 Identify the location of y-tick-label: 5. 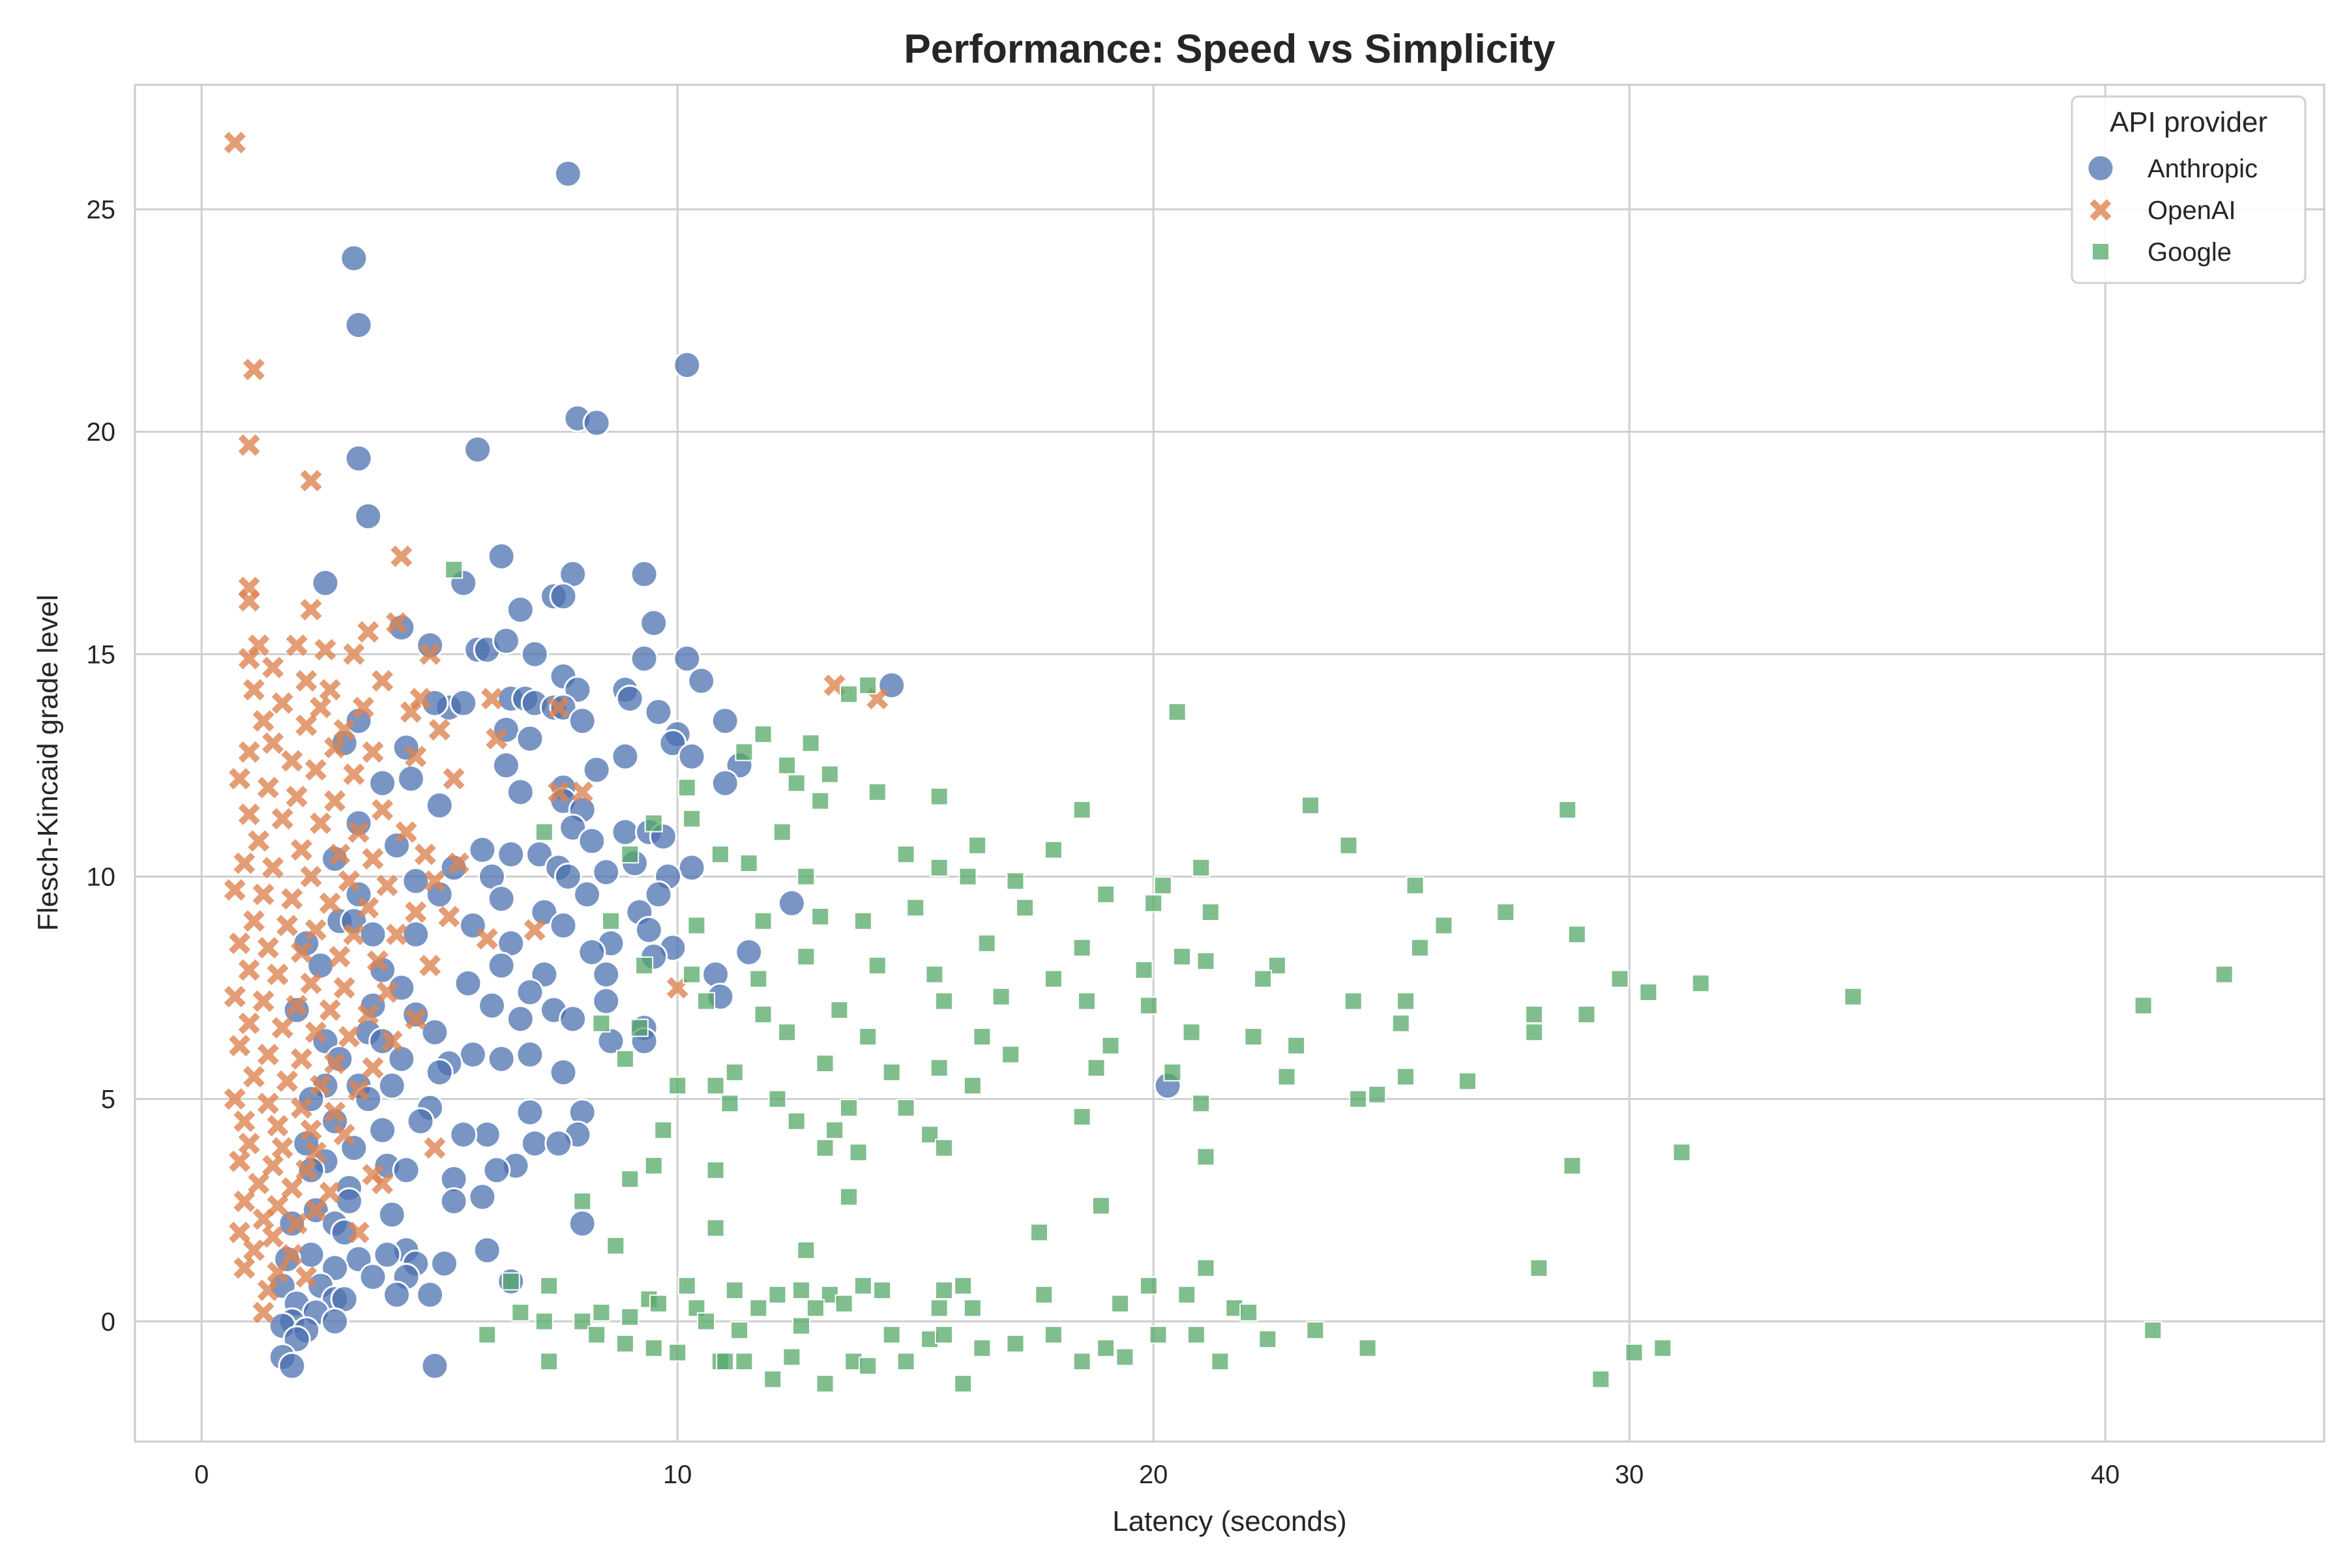
(108, 1100).